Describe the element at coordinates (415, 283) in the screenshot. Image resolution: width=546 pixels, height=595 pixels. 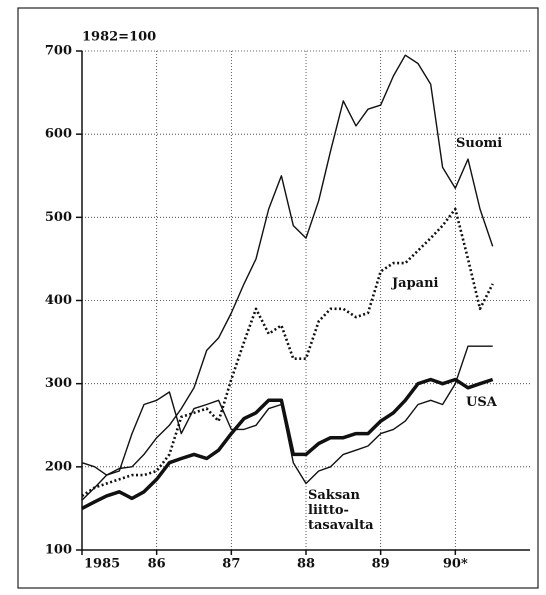
I see `series-label: Japani` at that location.